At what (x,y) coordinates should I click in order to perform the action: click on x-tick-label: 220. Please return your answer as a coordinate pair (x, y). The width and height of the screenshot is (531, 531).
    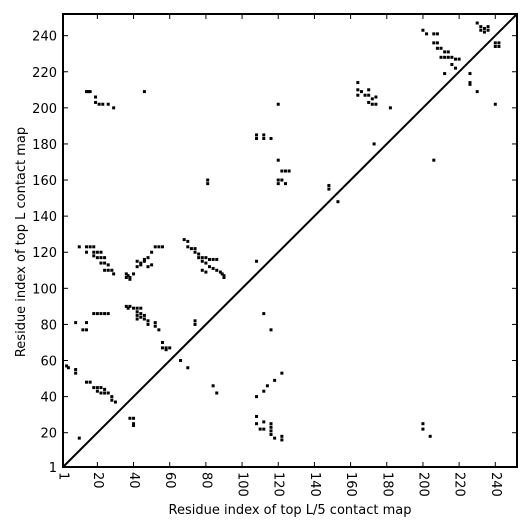
    Looking at the image, I should click on (459, 484).